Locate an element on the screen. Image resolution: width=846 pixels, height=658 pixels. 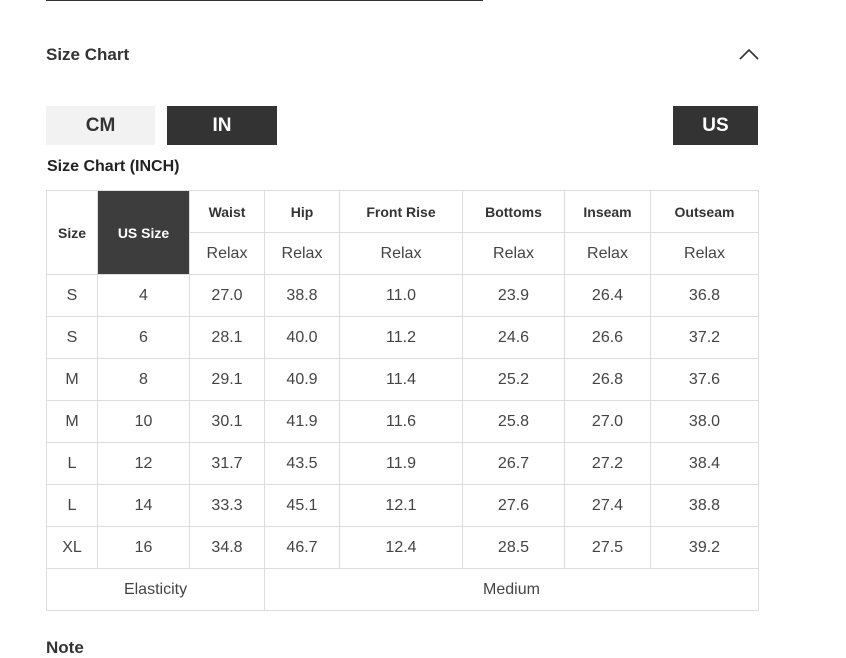
table-cell: 27.2 is located at coordinates (607, 463).